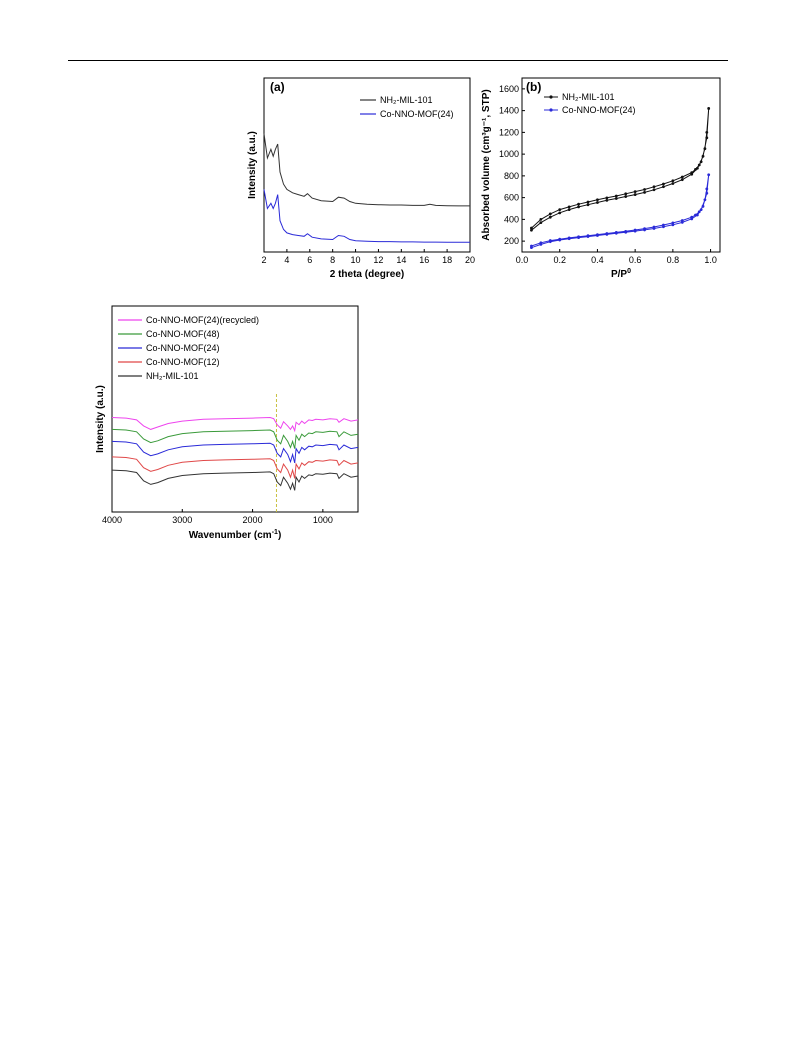 This screenshot has width=793, height=1053. What do you see at coordinates (309, 260) in the screenshot?
I see `x-tick-label: 6` at bounding box center [309, 260].